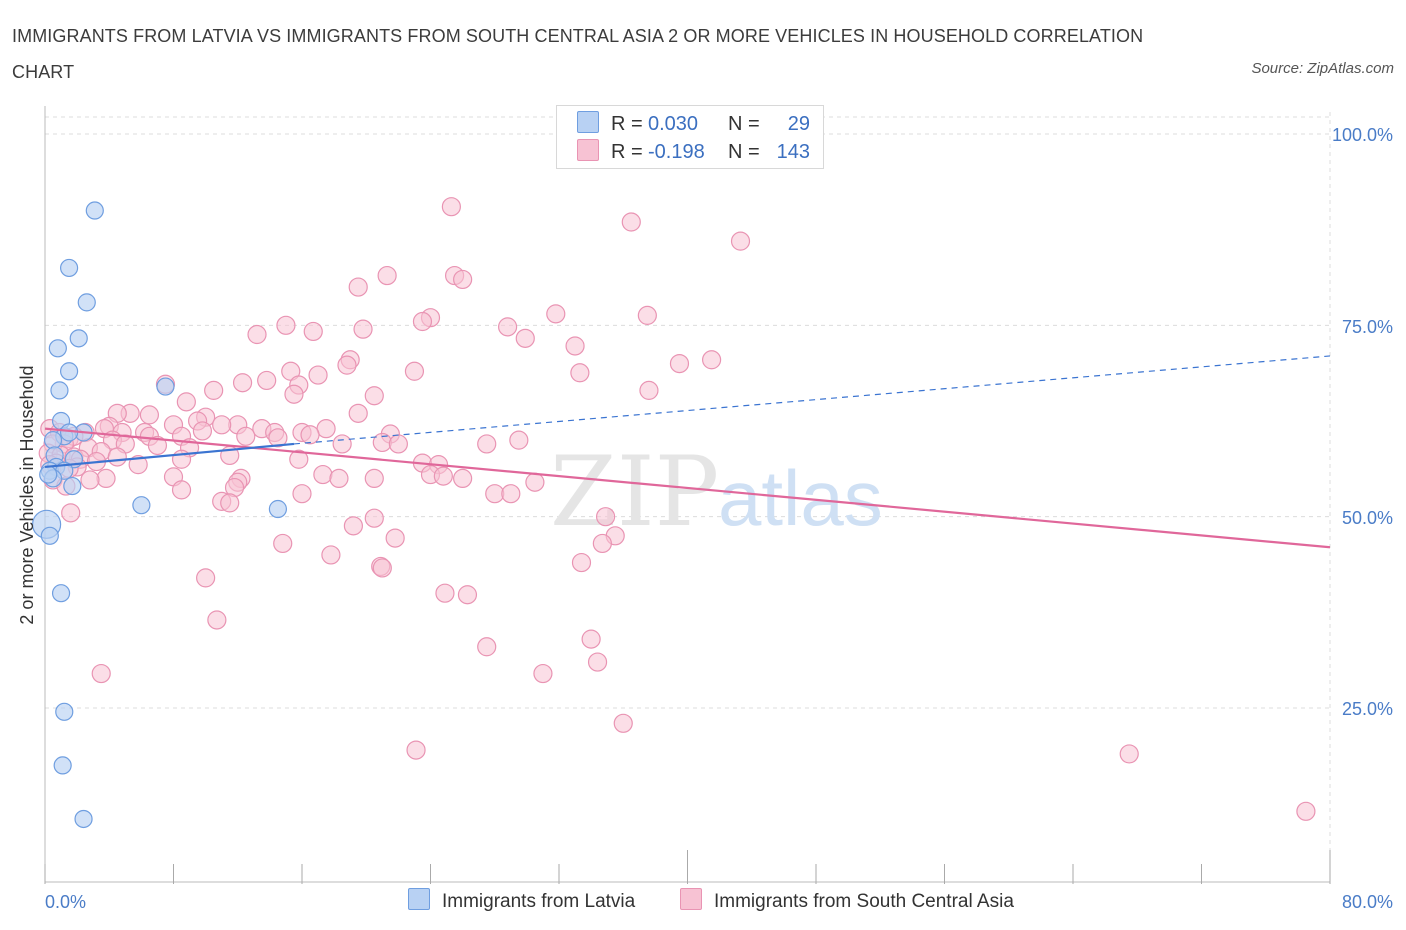 The height and width of the screenshot is (930, 1406). What do you see at coordinates (673, 124) in the screenshot?
I see `legend-r-value-latvia: 0.030` at bounding box center [673, 124].